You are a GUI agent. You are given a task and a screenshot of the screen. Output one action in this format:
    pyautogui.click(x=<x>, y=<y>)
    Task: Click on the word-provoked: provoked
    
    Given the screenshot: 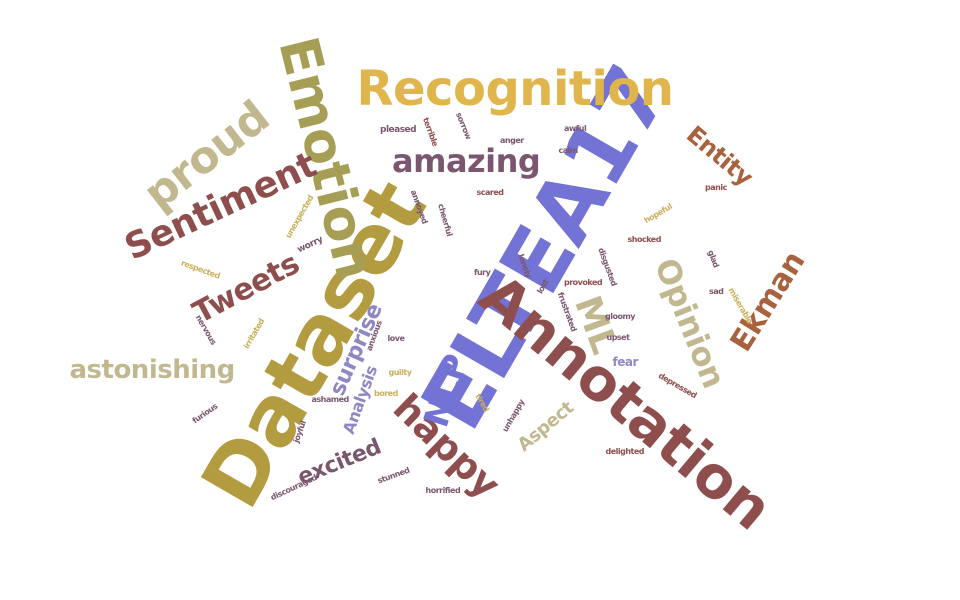 What is the action you would take?
    pyautogui.click(x=583, y=282)
    